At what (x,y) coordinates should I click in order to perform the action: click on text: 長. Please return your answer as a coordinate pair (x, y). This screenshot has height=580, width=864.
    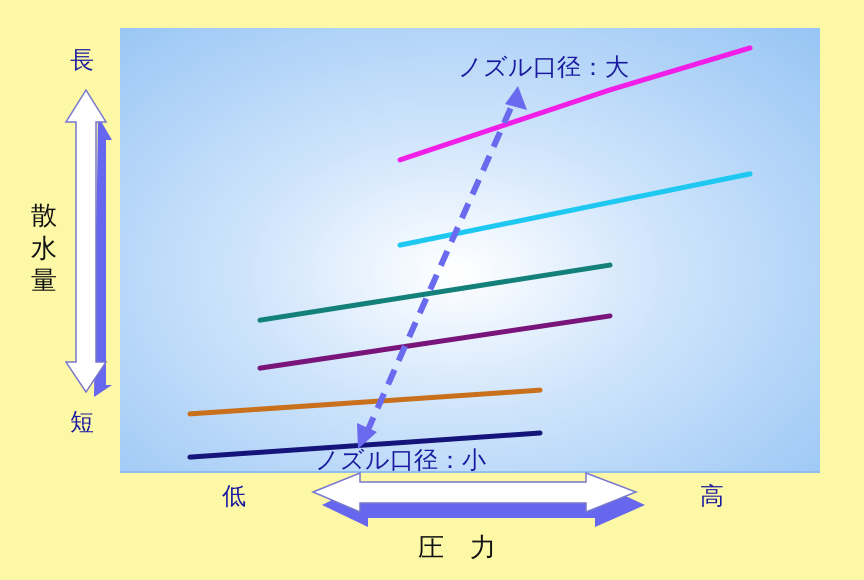
    Looking at the image, I should click on (82, 60).